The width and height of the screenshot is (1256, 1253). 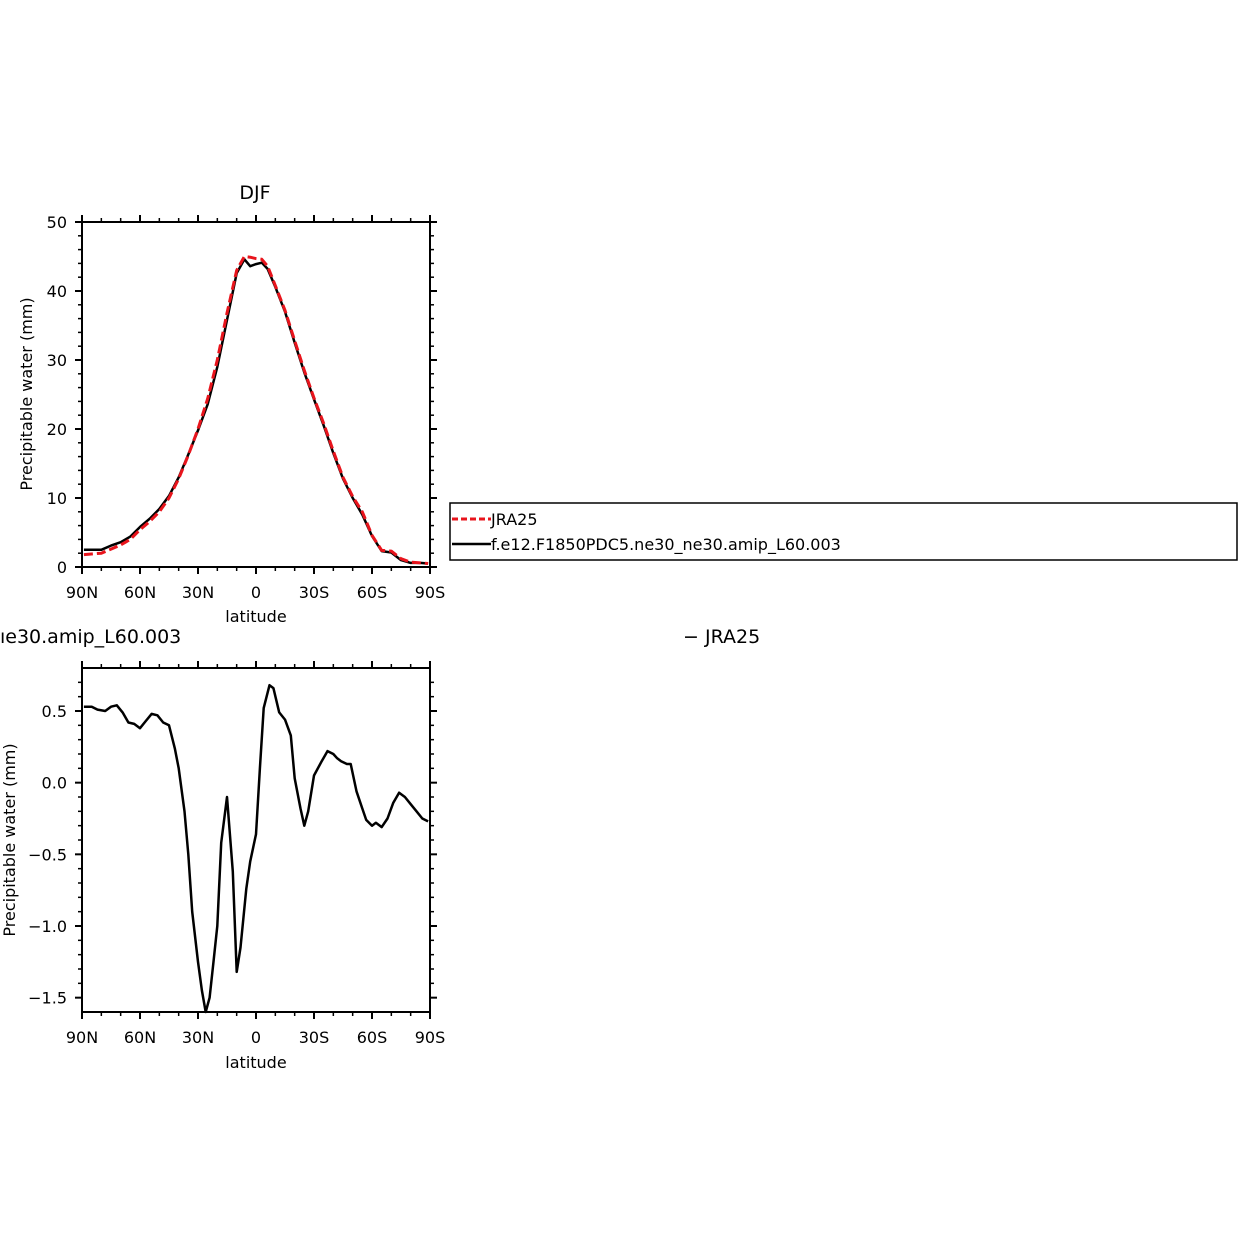 I want to click on legend-label-jra25: JRA25, so click(x=514, y=519).